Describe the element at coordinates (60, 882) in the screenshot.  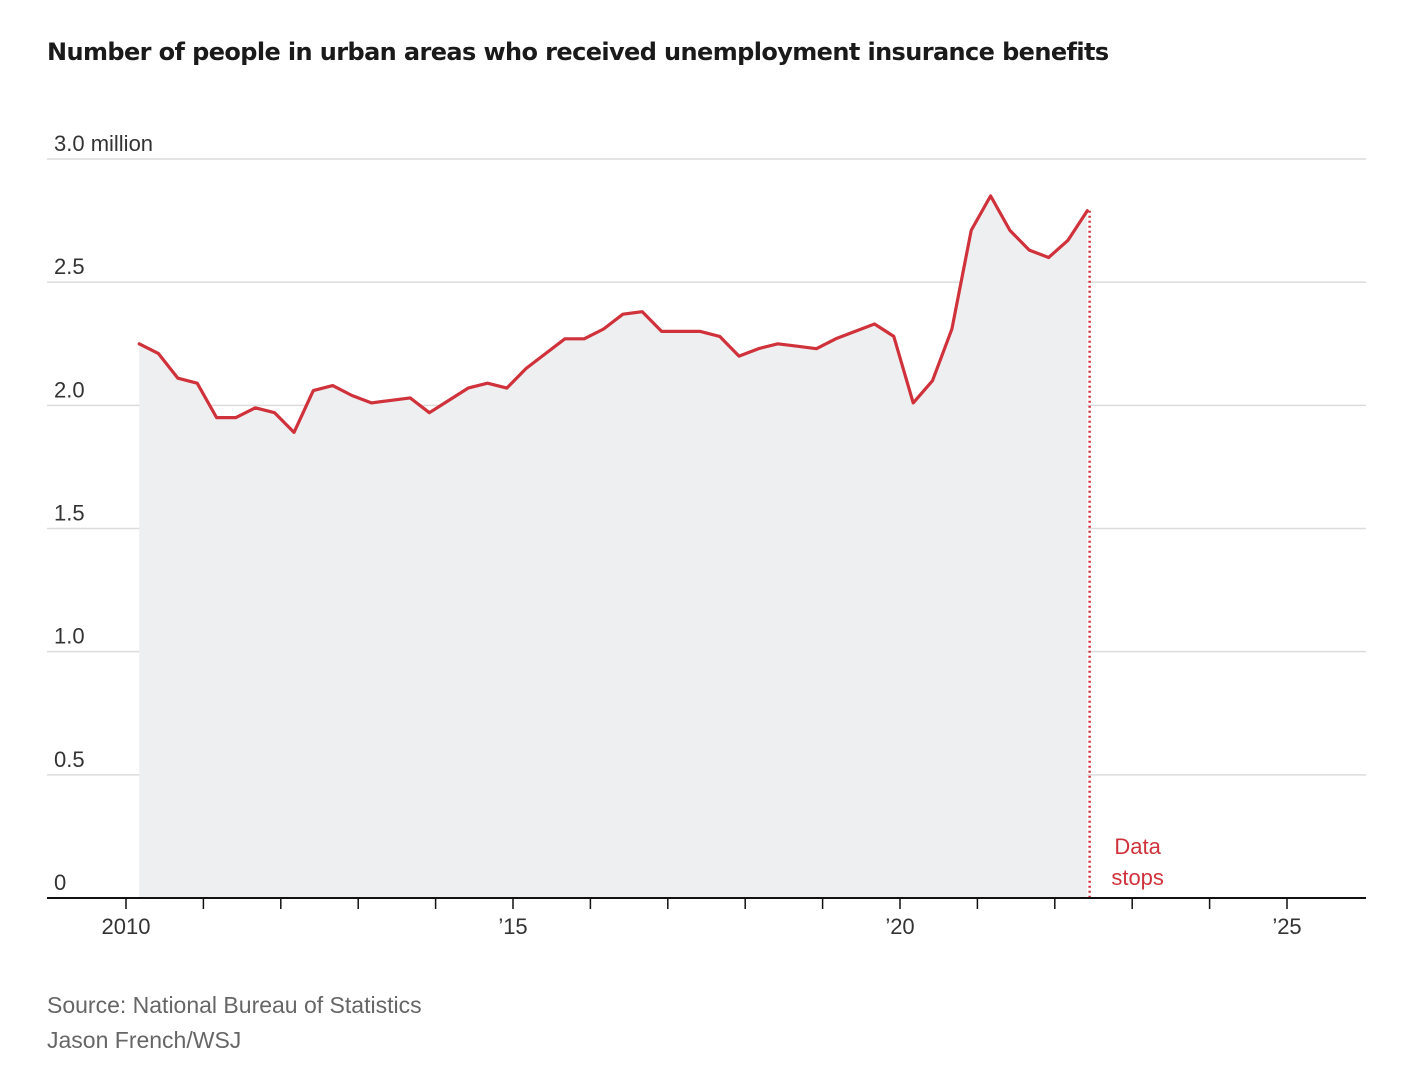
I see `y-tick-label-0: 0` at that location.